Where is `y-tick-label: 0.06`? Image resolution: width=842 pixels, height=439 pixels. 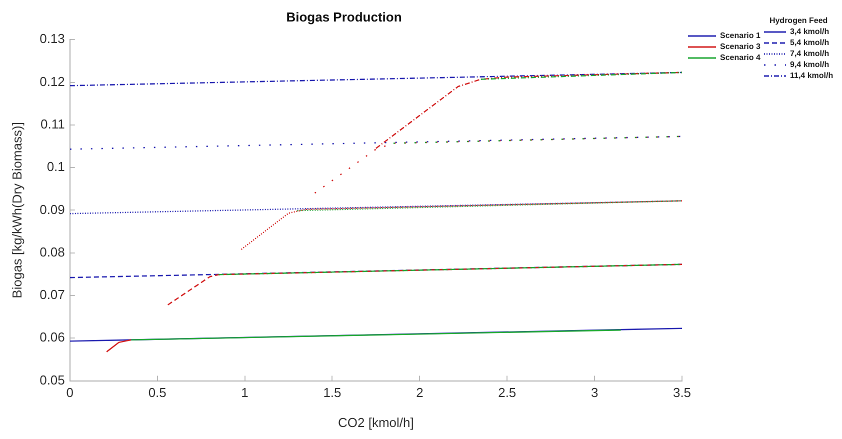 y-tick-label: 0.06 is located at coordinates (52, 337).